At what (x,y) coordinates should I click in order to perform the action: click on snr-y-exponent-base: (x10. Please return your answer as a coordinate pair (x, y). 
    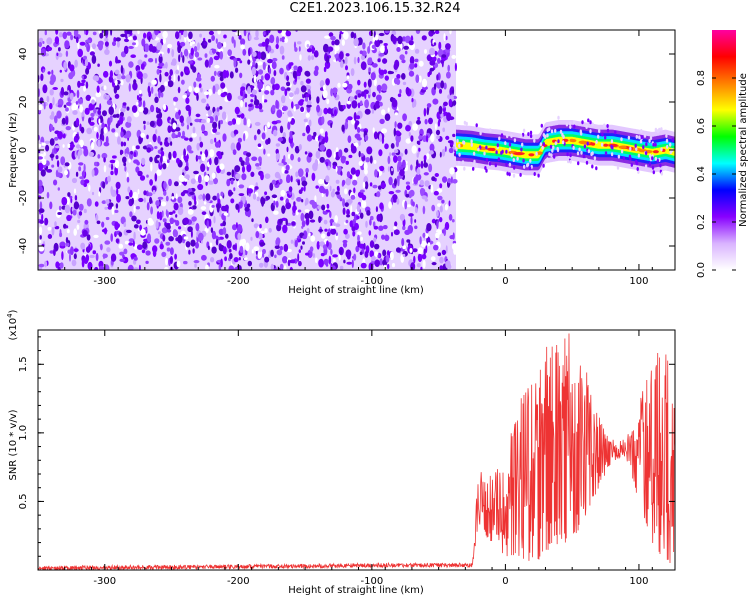
    Looking at the image, I should click on (13, 329).